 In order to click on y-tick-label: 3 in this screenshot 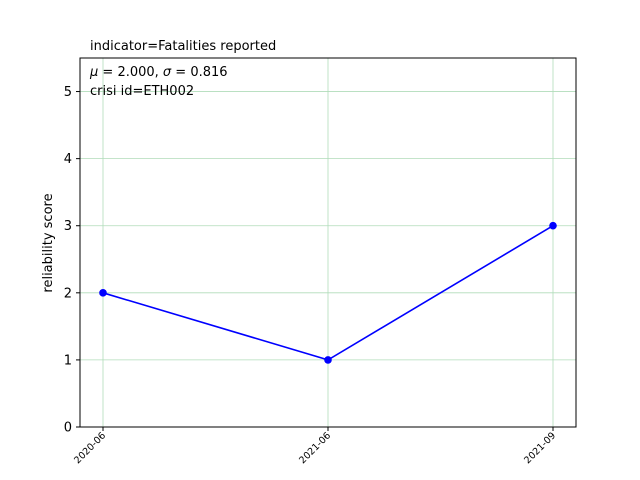, I will do `click(68, 226)`.